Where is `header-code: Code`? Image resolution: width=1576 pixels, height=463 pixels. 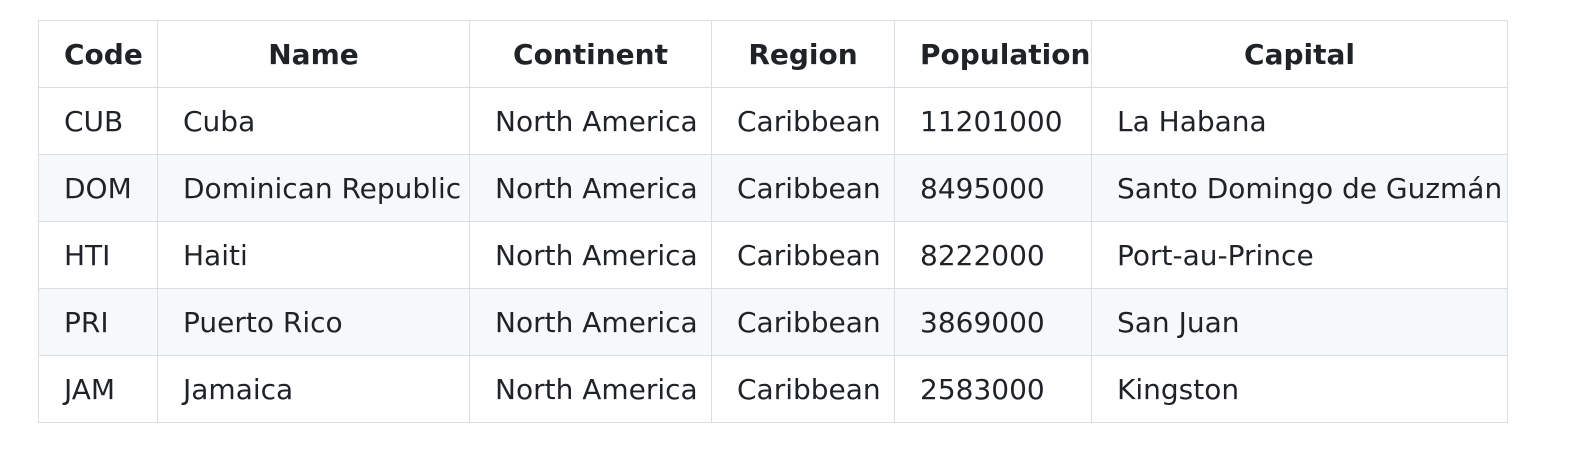 header-code: Code is located at coordinates (98, 54).